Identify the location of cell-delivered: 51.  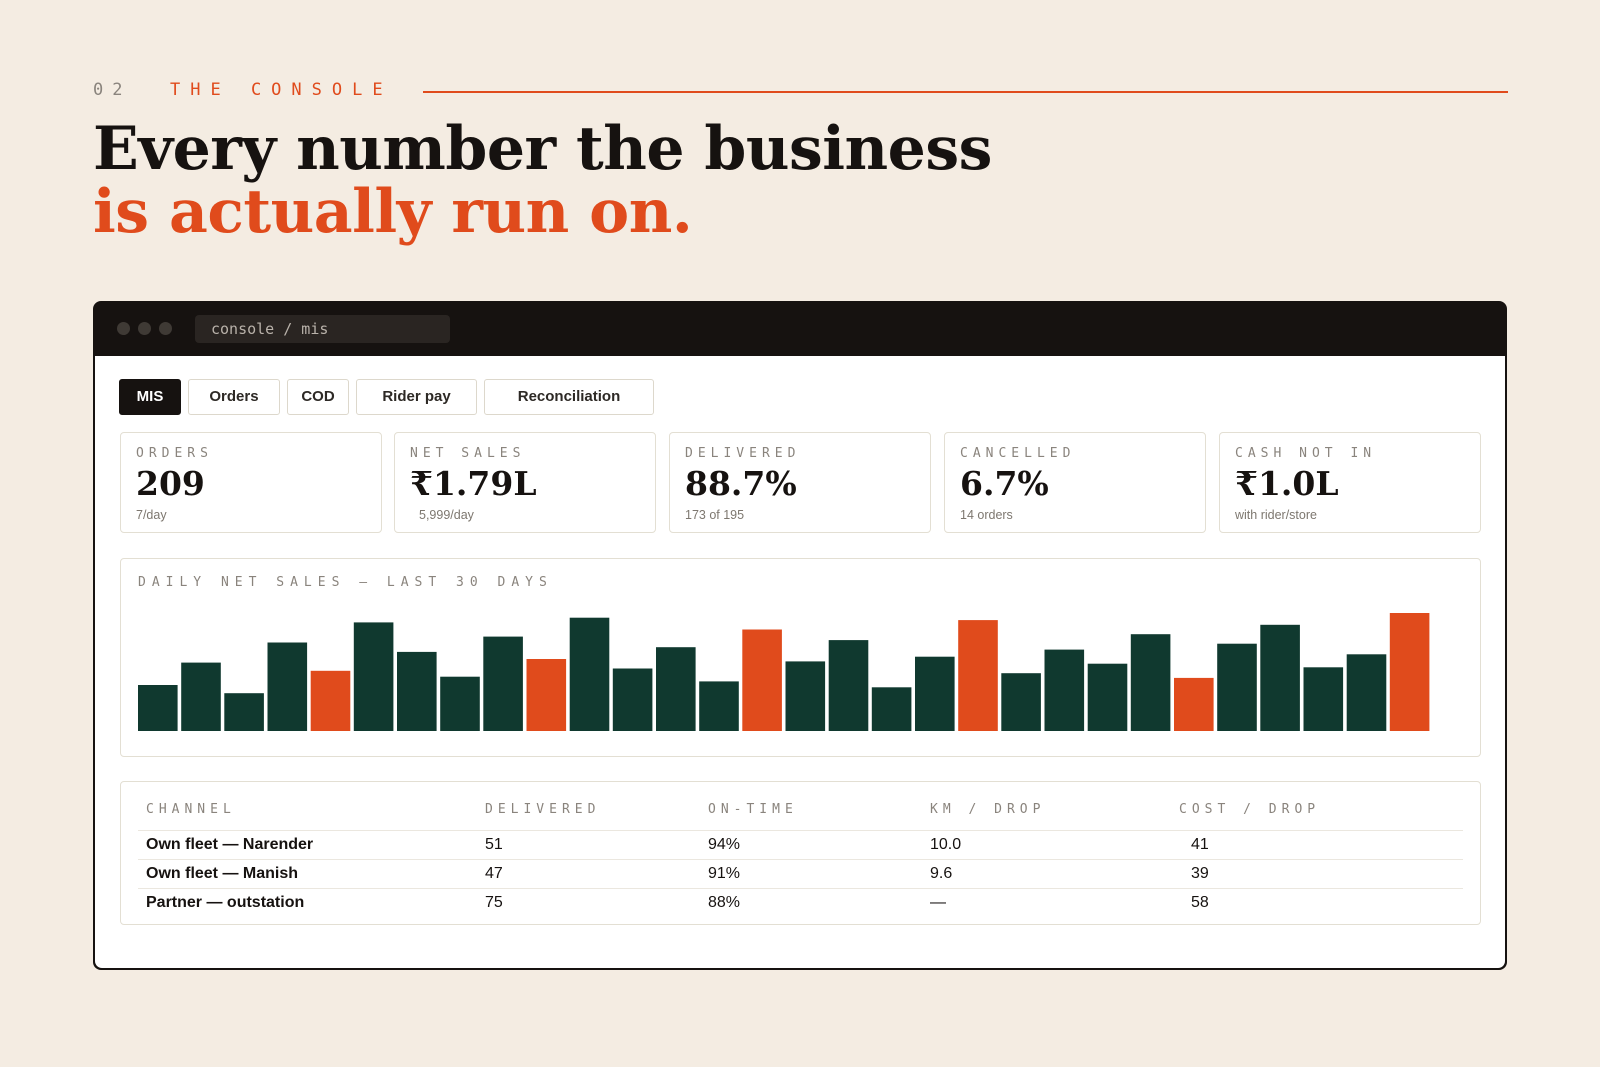
(494, 844).